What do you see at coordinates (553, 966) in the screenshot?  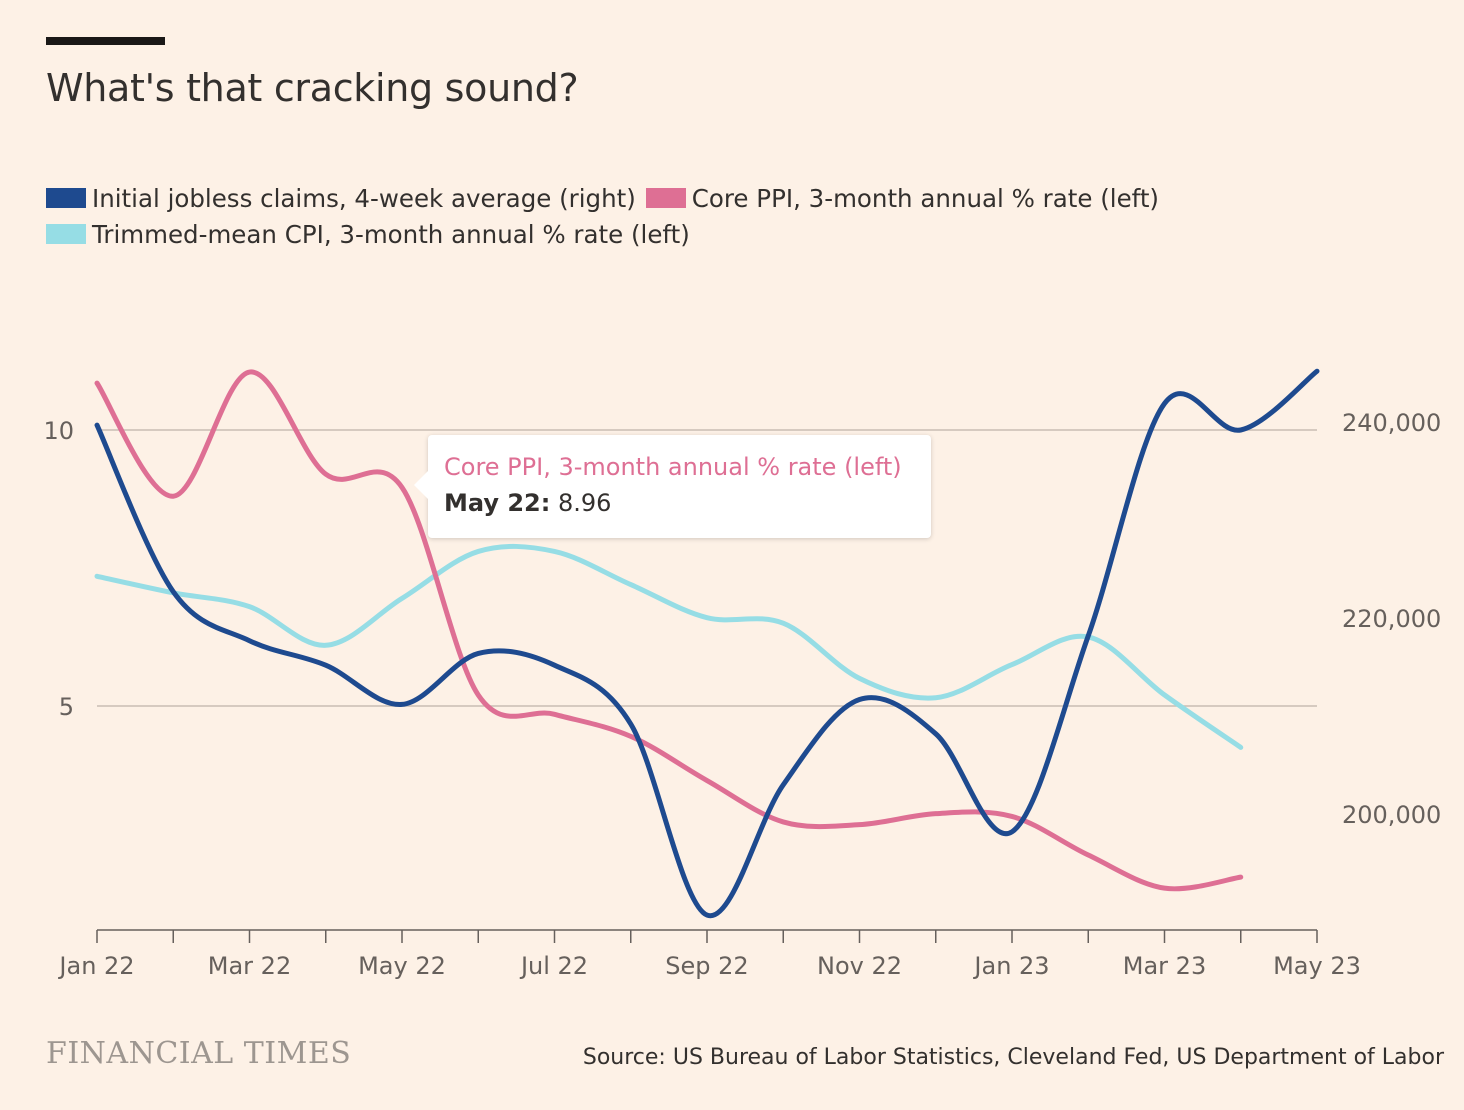 I see `x-tick-label: Jul 22` at bounding box center [553, 966].